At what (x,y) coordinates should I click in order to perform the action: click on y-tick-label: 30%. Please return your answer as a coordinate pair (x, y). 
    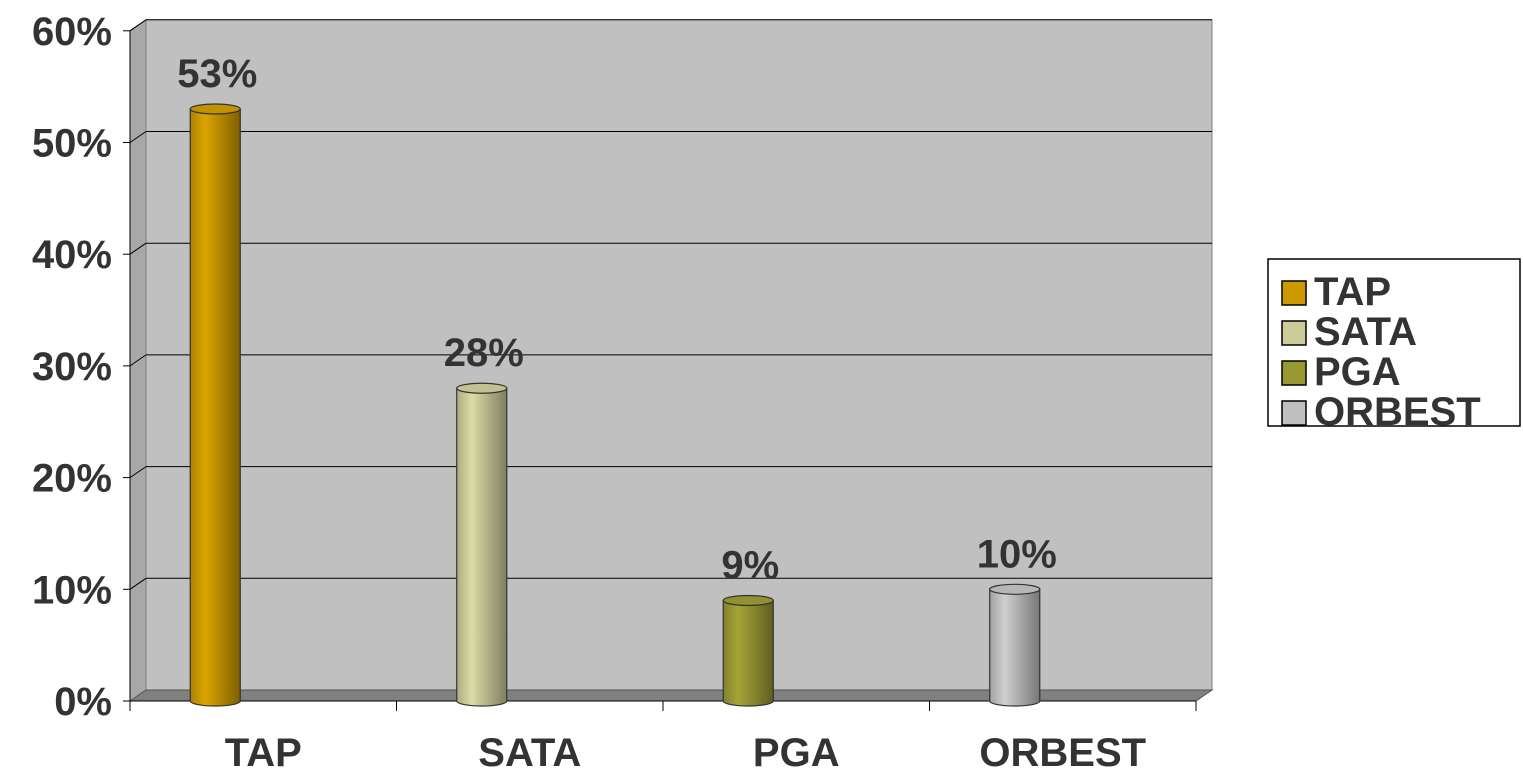
    Looking at the image, I should click on (72, 367).